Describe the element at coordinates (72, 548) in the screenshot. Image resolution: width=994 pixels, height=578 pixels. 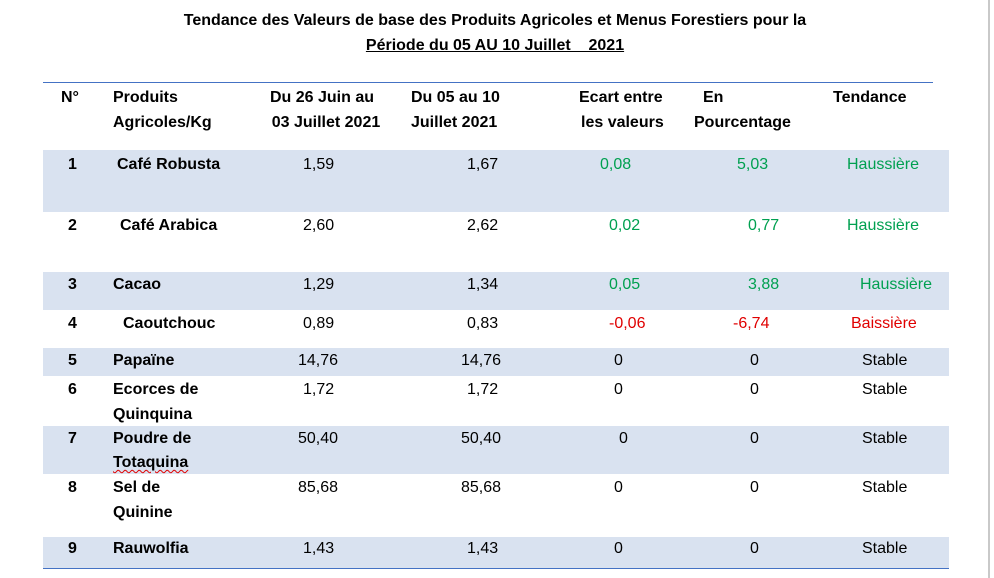
I see `row-9-number: 9` at that location.